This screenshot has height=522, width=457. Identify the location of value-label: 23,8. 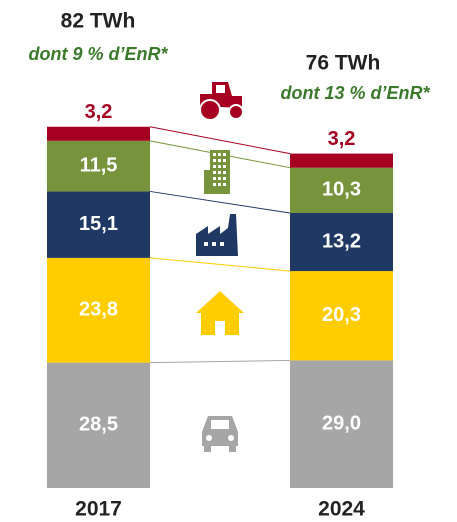
(98, 310).